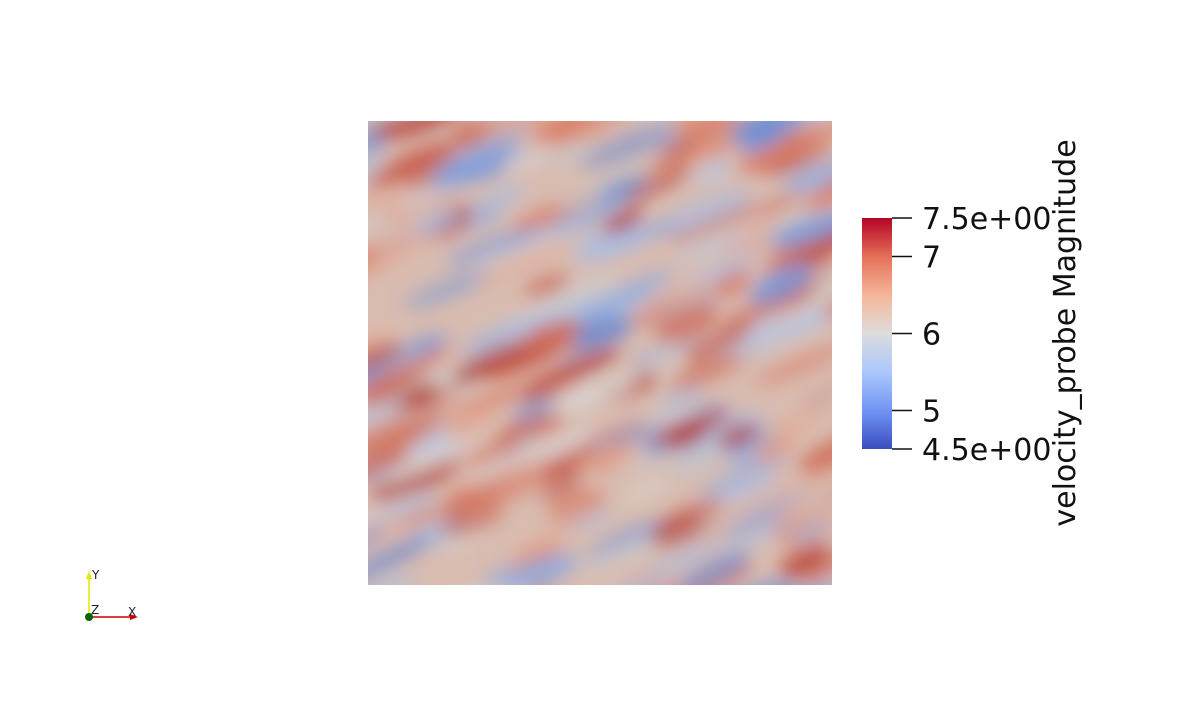 The width and height of the screenshot is (1200, 706). Describe the element at coordinates (89, 617) in the screenshot. I see `z-axis-dot-icon` at that location.